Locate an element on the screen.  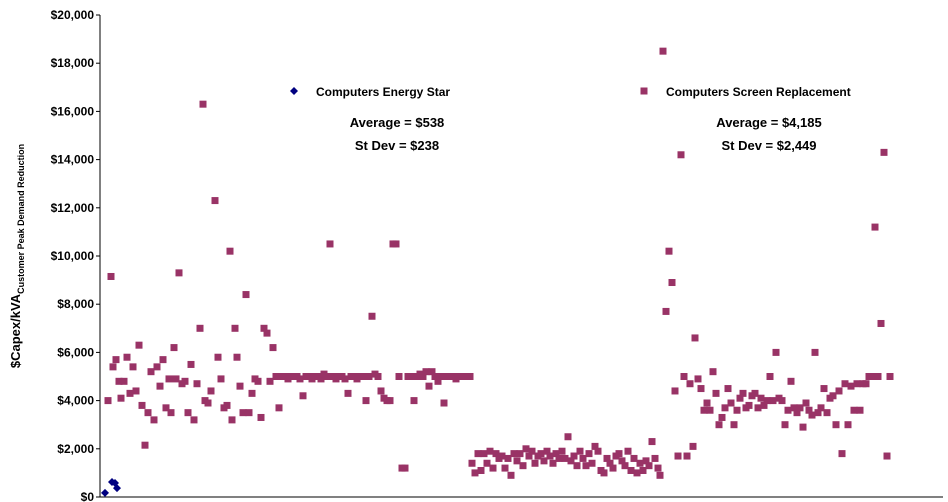
y-tick-label: $8,000 is located at coordinates (75, 304).